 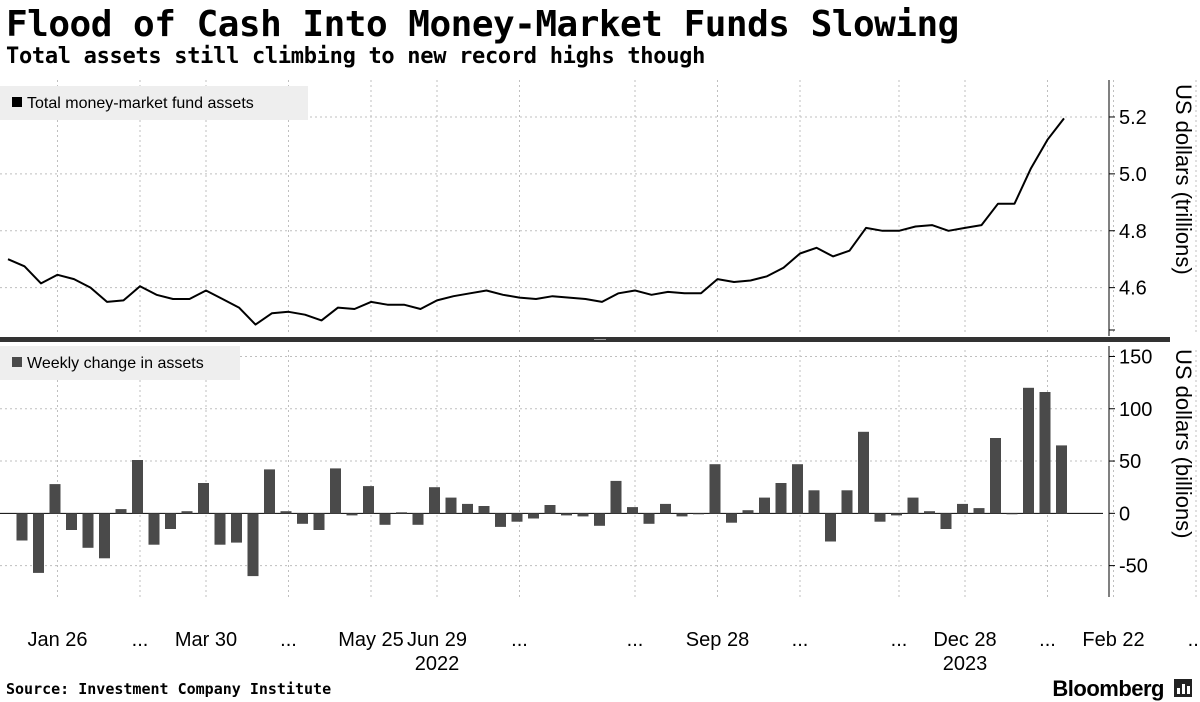 I want to click on x-tick-label: Sep 28, so click(x=717, y=640).